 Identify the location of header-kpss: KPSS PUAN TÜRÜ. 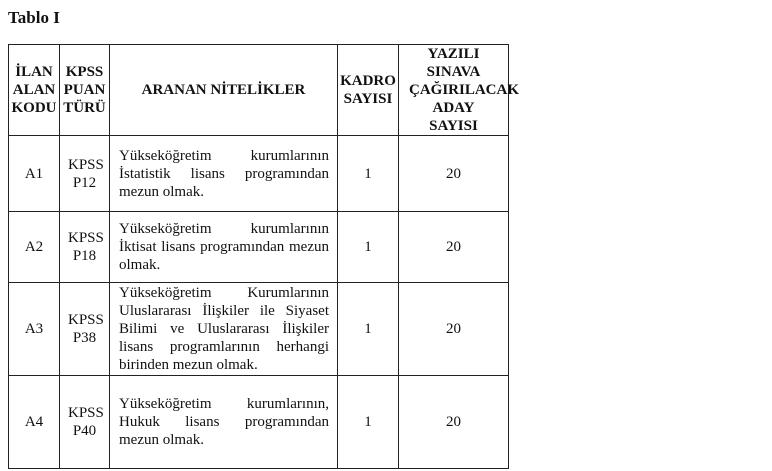
(84, 90).